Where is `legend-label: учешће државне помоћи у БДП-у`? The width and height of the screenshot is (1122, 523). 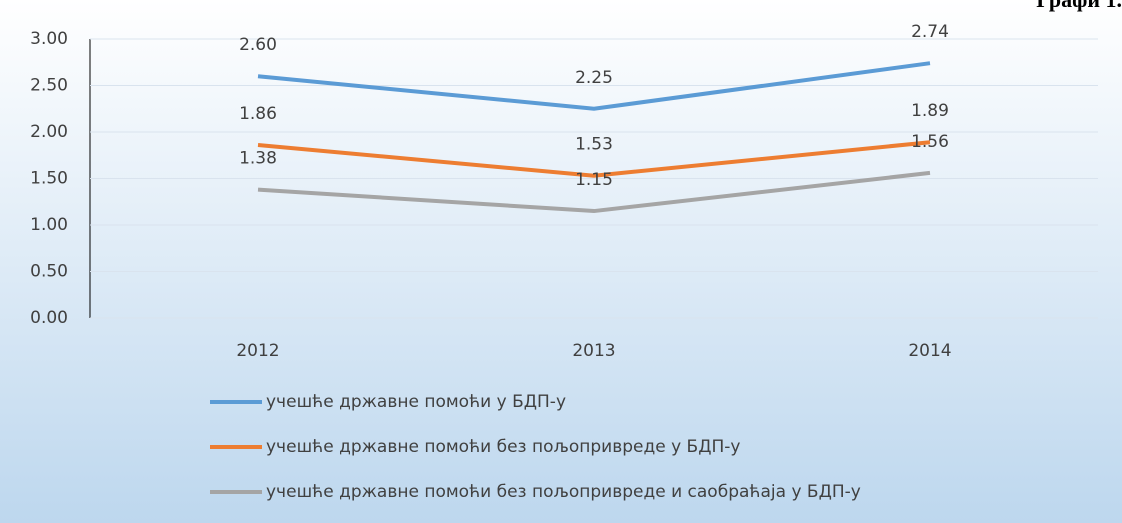 legend-label: учешће државне помоћи у БДП-у is located at coordinates (416, 402).